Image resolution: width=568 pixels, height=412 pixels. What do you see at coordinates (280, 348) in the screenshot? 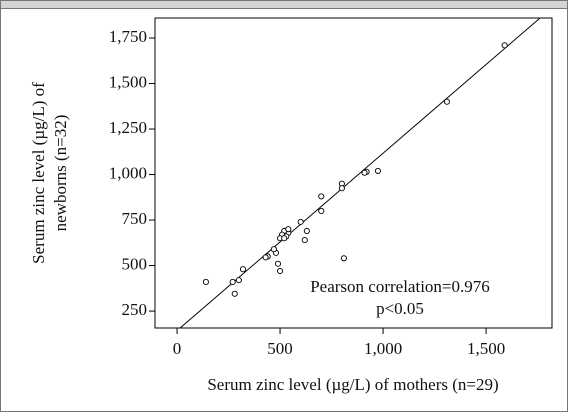
I see `x-tick-label: 500` at bounding box center [280, 348].